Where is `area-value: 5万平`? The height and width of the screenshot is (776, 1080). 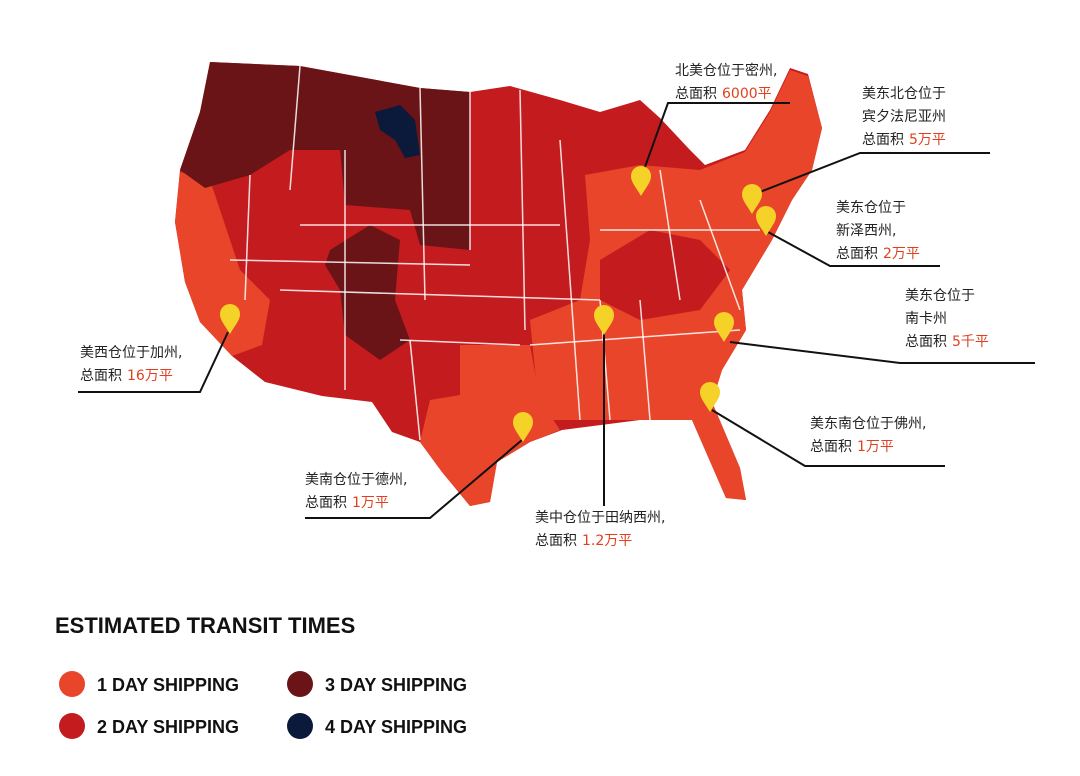
area-value: 5万平 is located at coordinates (927, 140).